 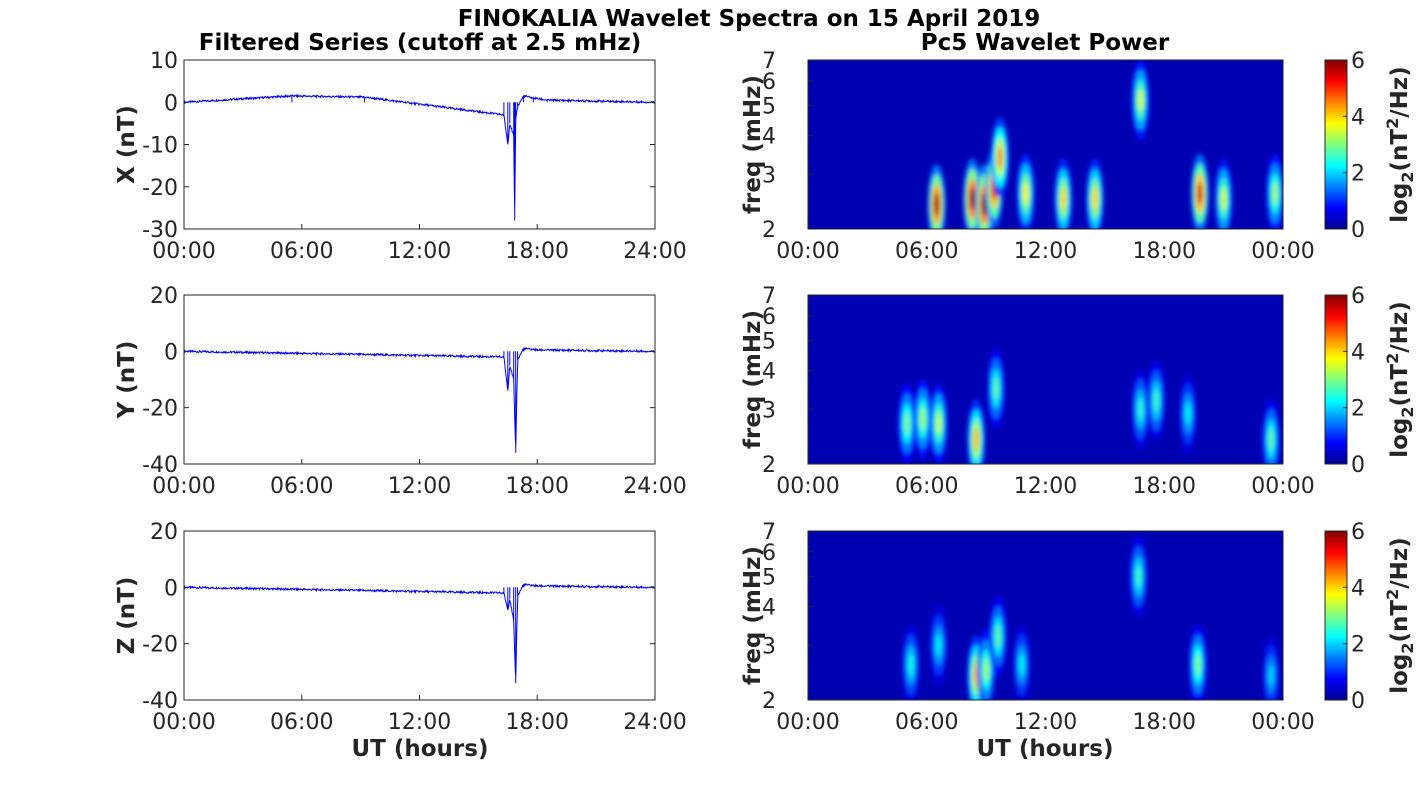 I want to click on x-wavelet-cbar-tick-label: 0, so click(x=1358, y=230).